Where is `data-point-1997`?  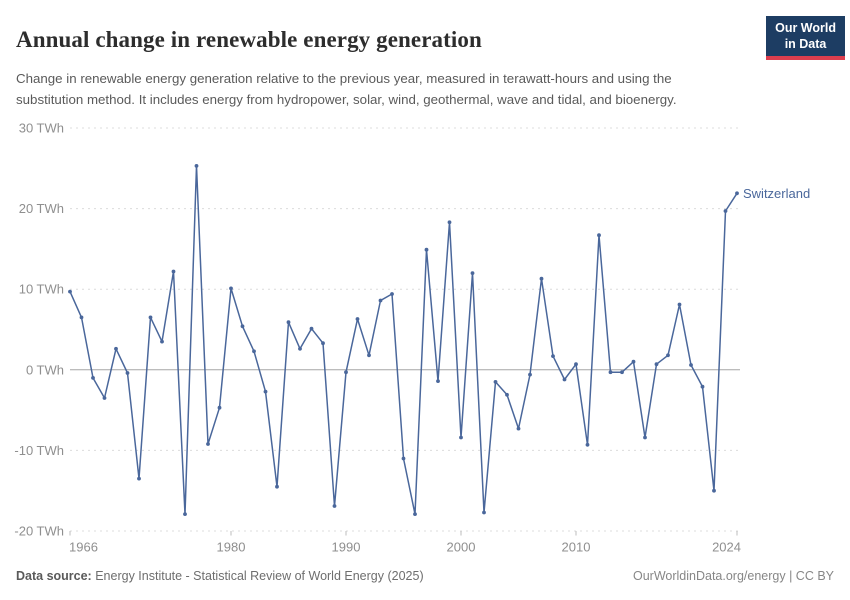 data-point-1997 is located at coordinates (426, 249).